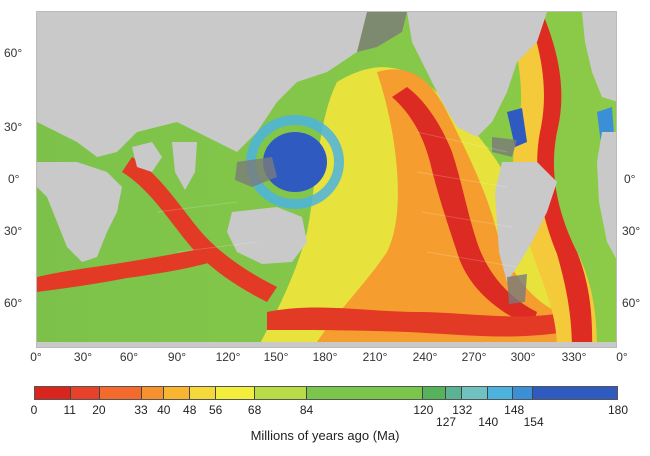 The width and height of the screenshot is (650, 456). I want to click on scale-tick-label: 68, so click(254, 410).